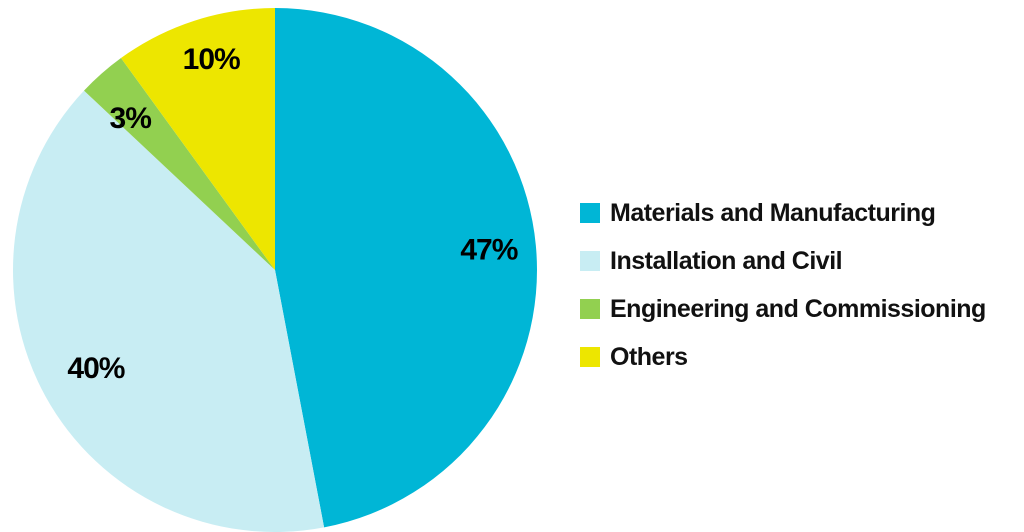  Describe the element at coordinates (211, 59) in the screenshot. I see `pie-label-others: 10%` at that location.